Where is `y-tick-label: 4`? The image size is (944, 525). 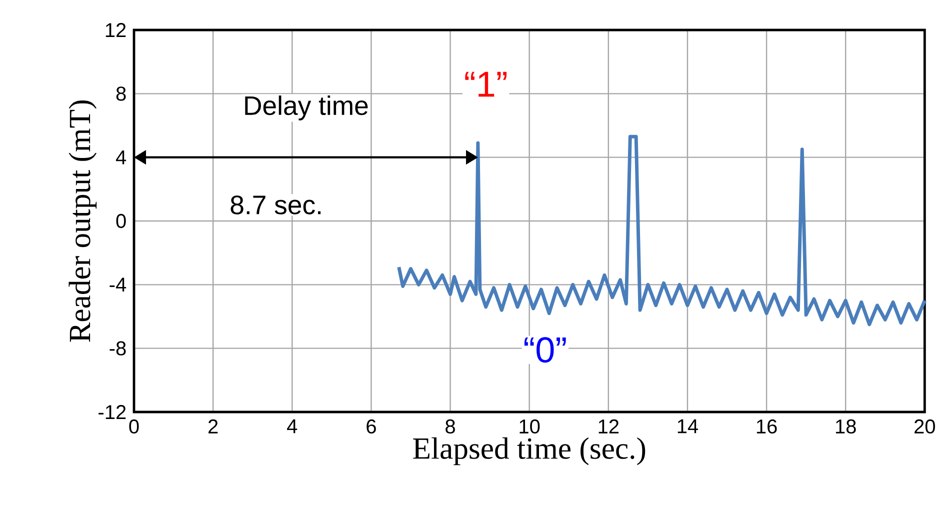
y-tick-label: 4 is located at coordinates (121, 157).